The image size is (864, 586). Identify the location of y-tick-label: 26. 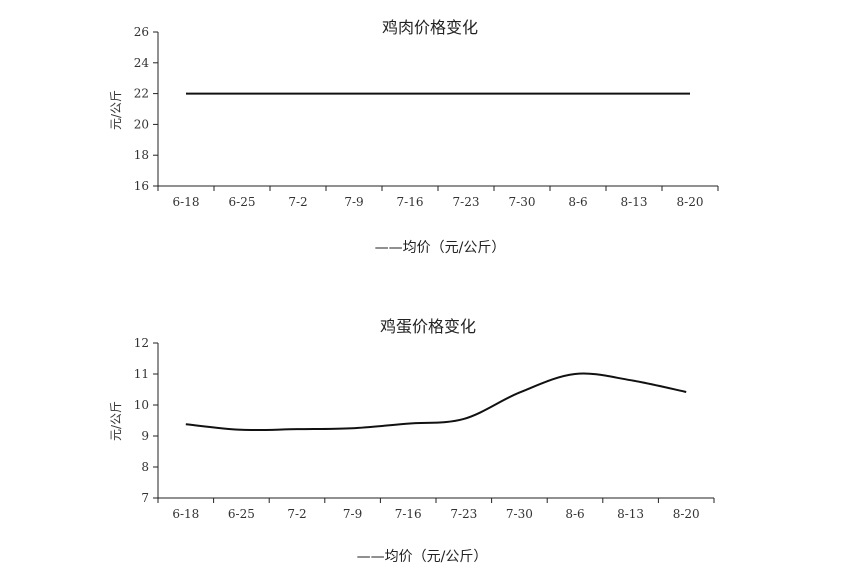
(141, 32).